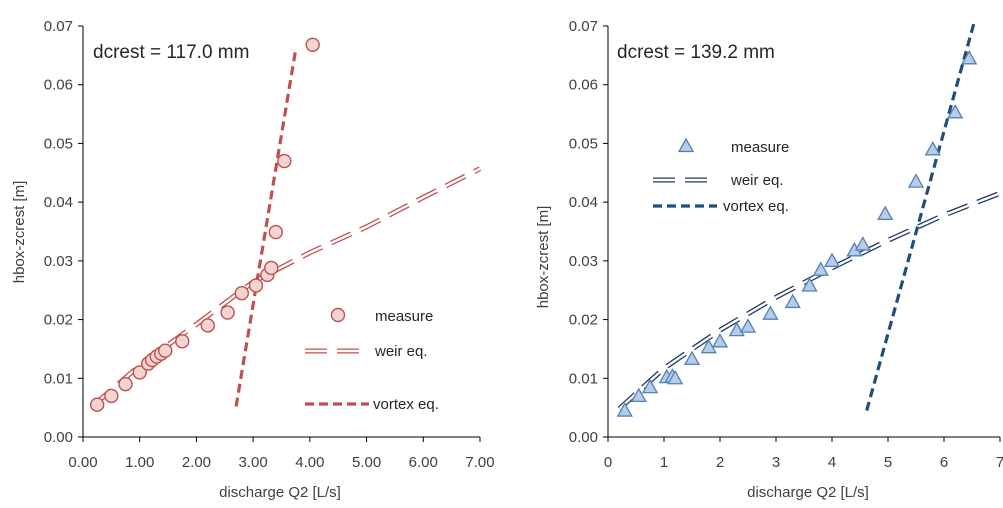  What do you see at coordinates (888, 462) in the screenshot?
I see `x-tick-label: 5` at bounding box center [888, 462].